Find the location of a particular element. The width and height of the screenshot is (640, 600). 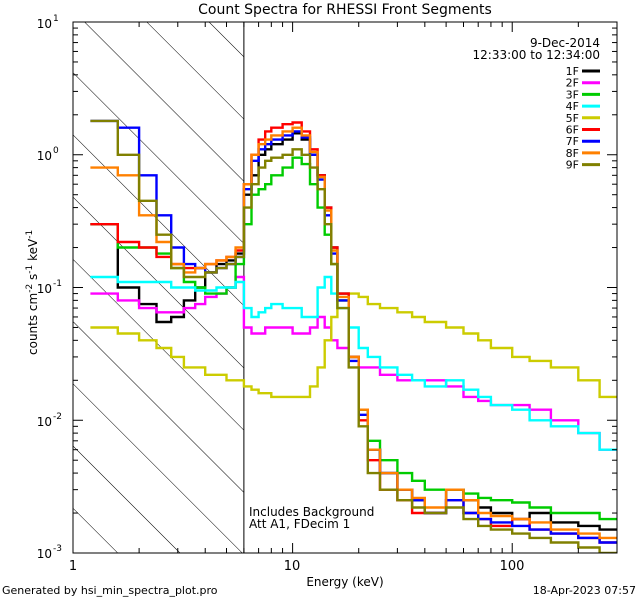

y-tick-label: 10 -1 is located at coordinates (49, 287).